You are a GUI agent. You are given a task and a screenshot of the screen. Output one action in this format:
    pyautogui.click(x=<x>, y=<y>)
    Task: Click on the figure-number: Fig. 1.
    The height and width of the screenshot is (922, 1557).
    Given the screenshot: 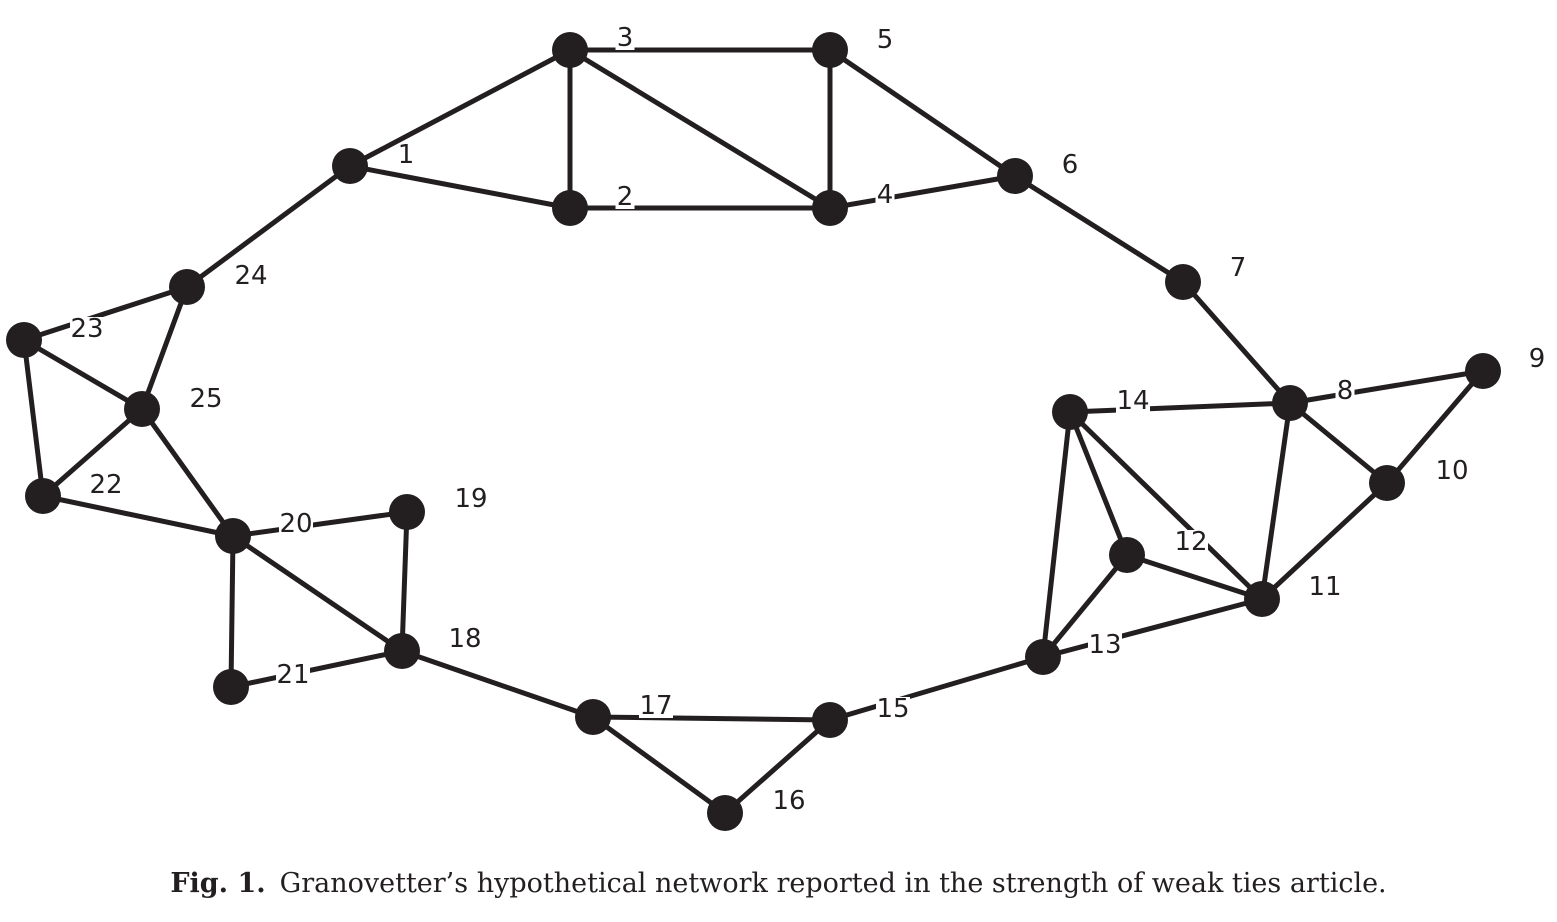 What is the action you would take?
    pyautogui.click(x=218, y=883)
    